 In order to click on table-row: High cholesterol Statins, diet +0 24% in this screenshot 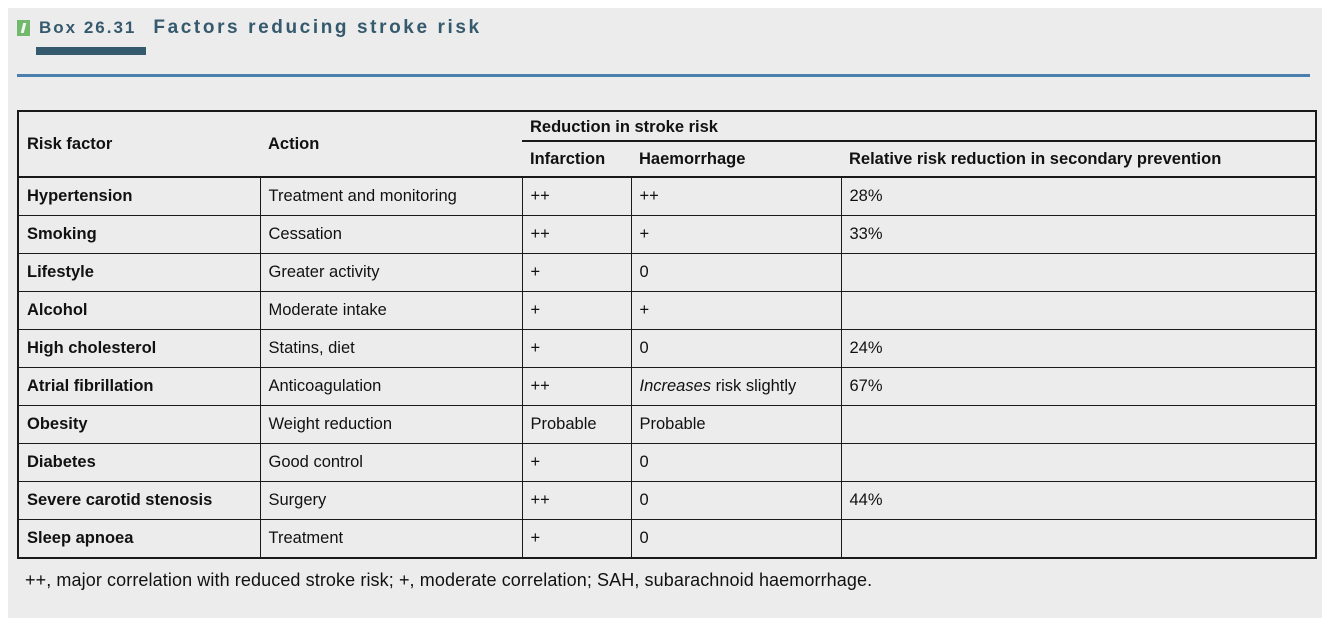, I will do `click(667, 348)`.